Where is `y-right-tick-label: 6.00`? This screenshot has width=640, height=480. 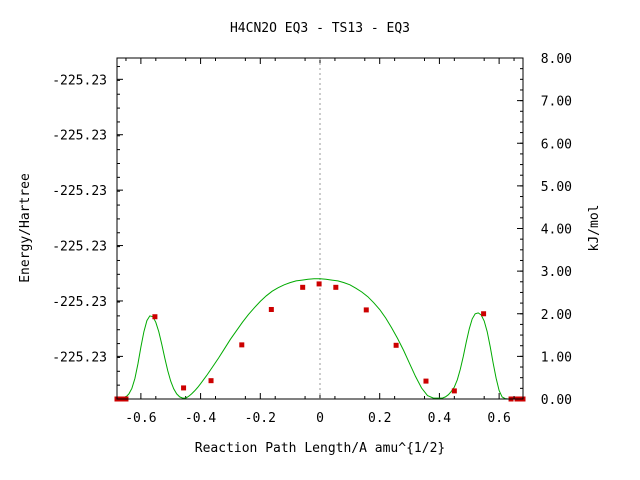 y-right-tick-label: 6.00 is located at coordinates (556, 144).